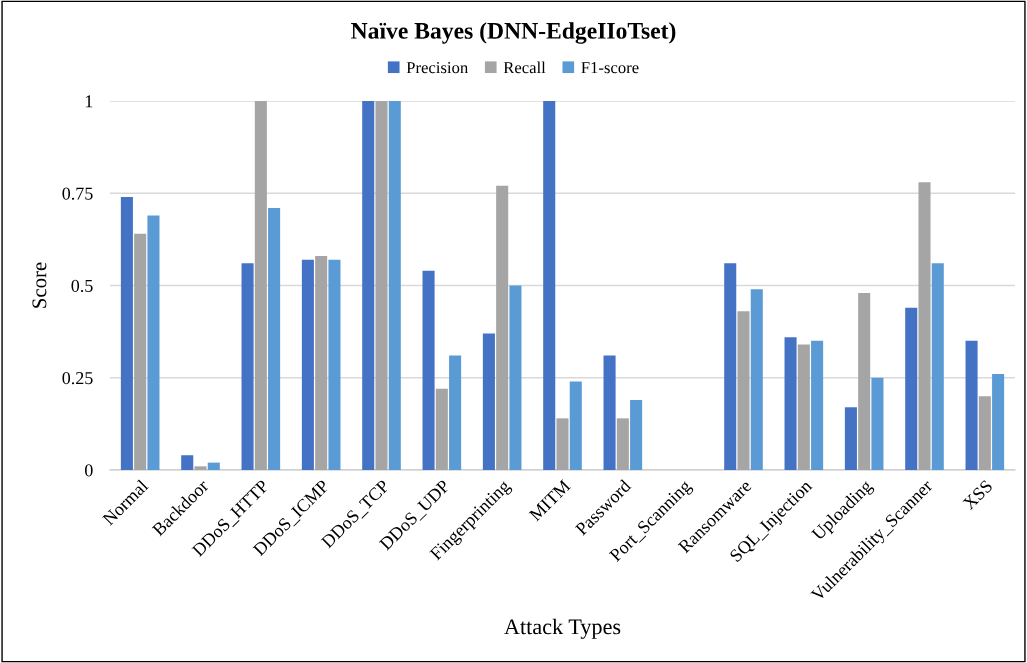 Image resolution: width=1027 pixels, height=663 pixels. Describe the element at coordinates (39, 285) in the screenshot. I see `y-axis-title: Score` at that location.